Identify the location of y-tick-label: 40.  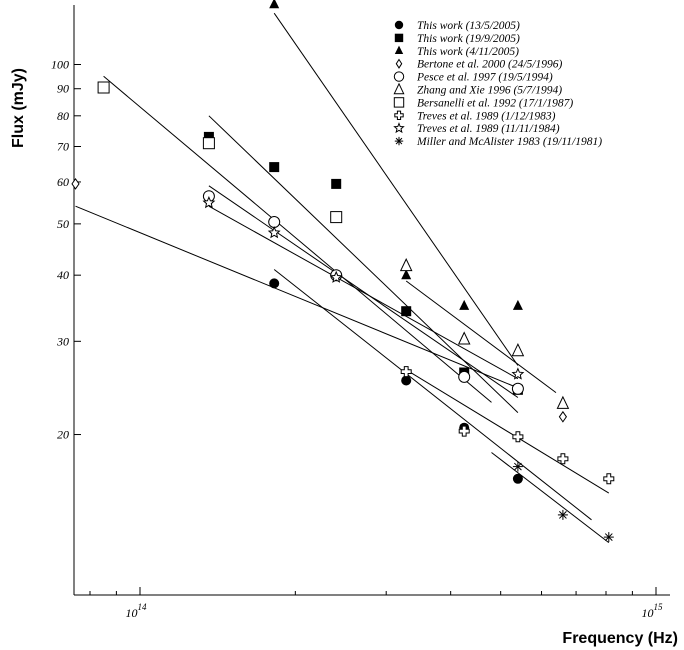
(63, 275).